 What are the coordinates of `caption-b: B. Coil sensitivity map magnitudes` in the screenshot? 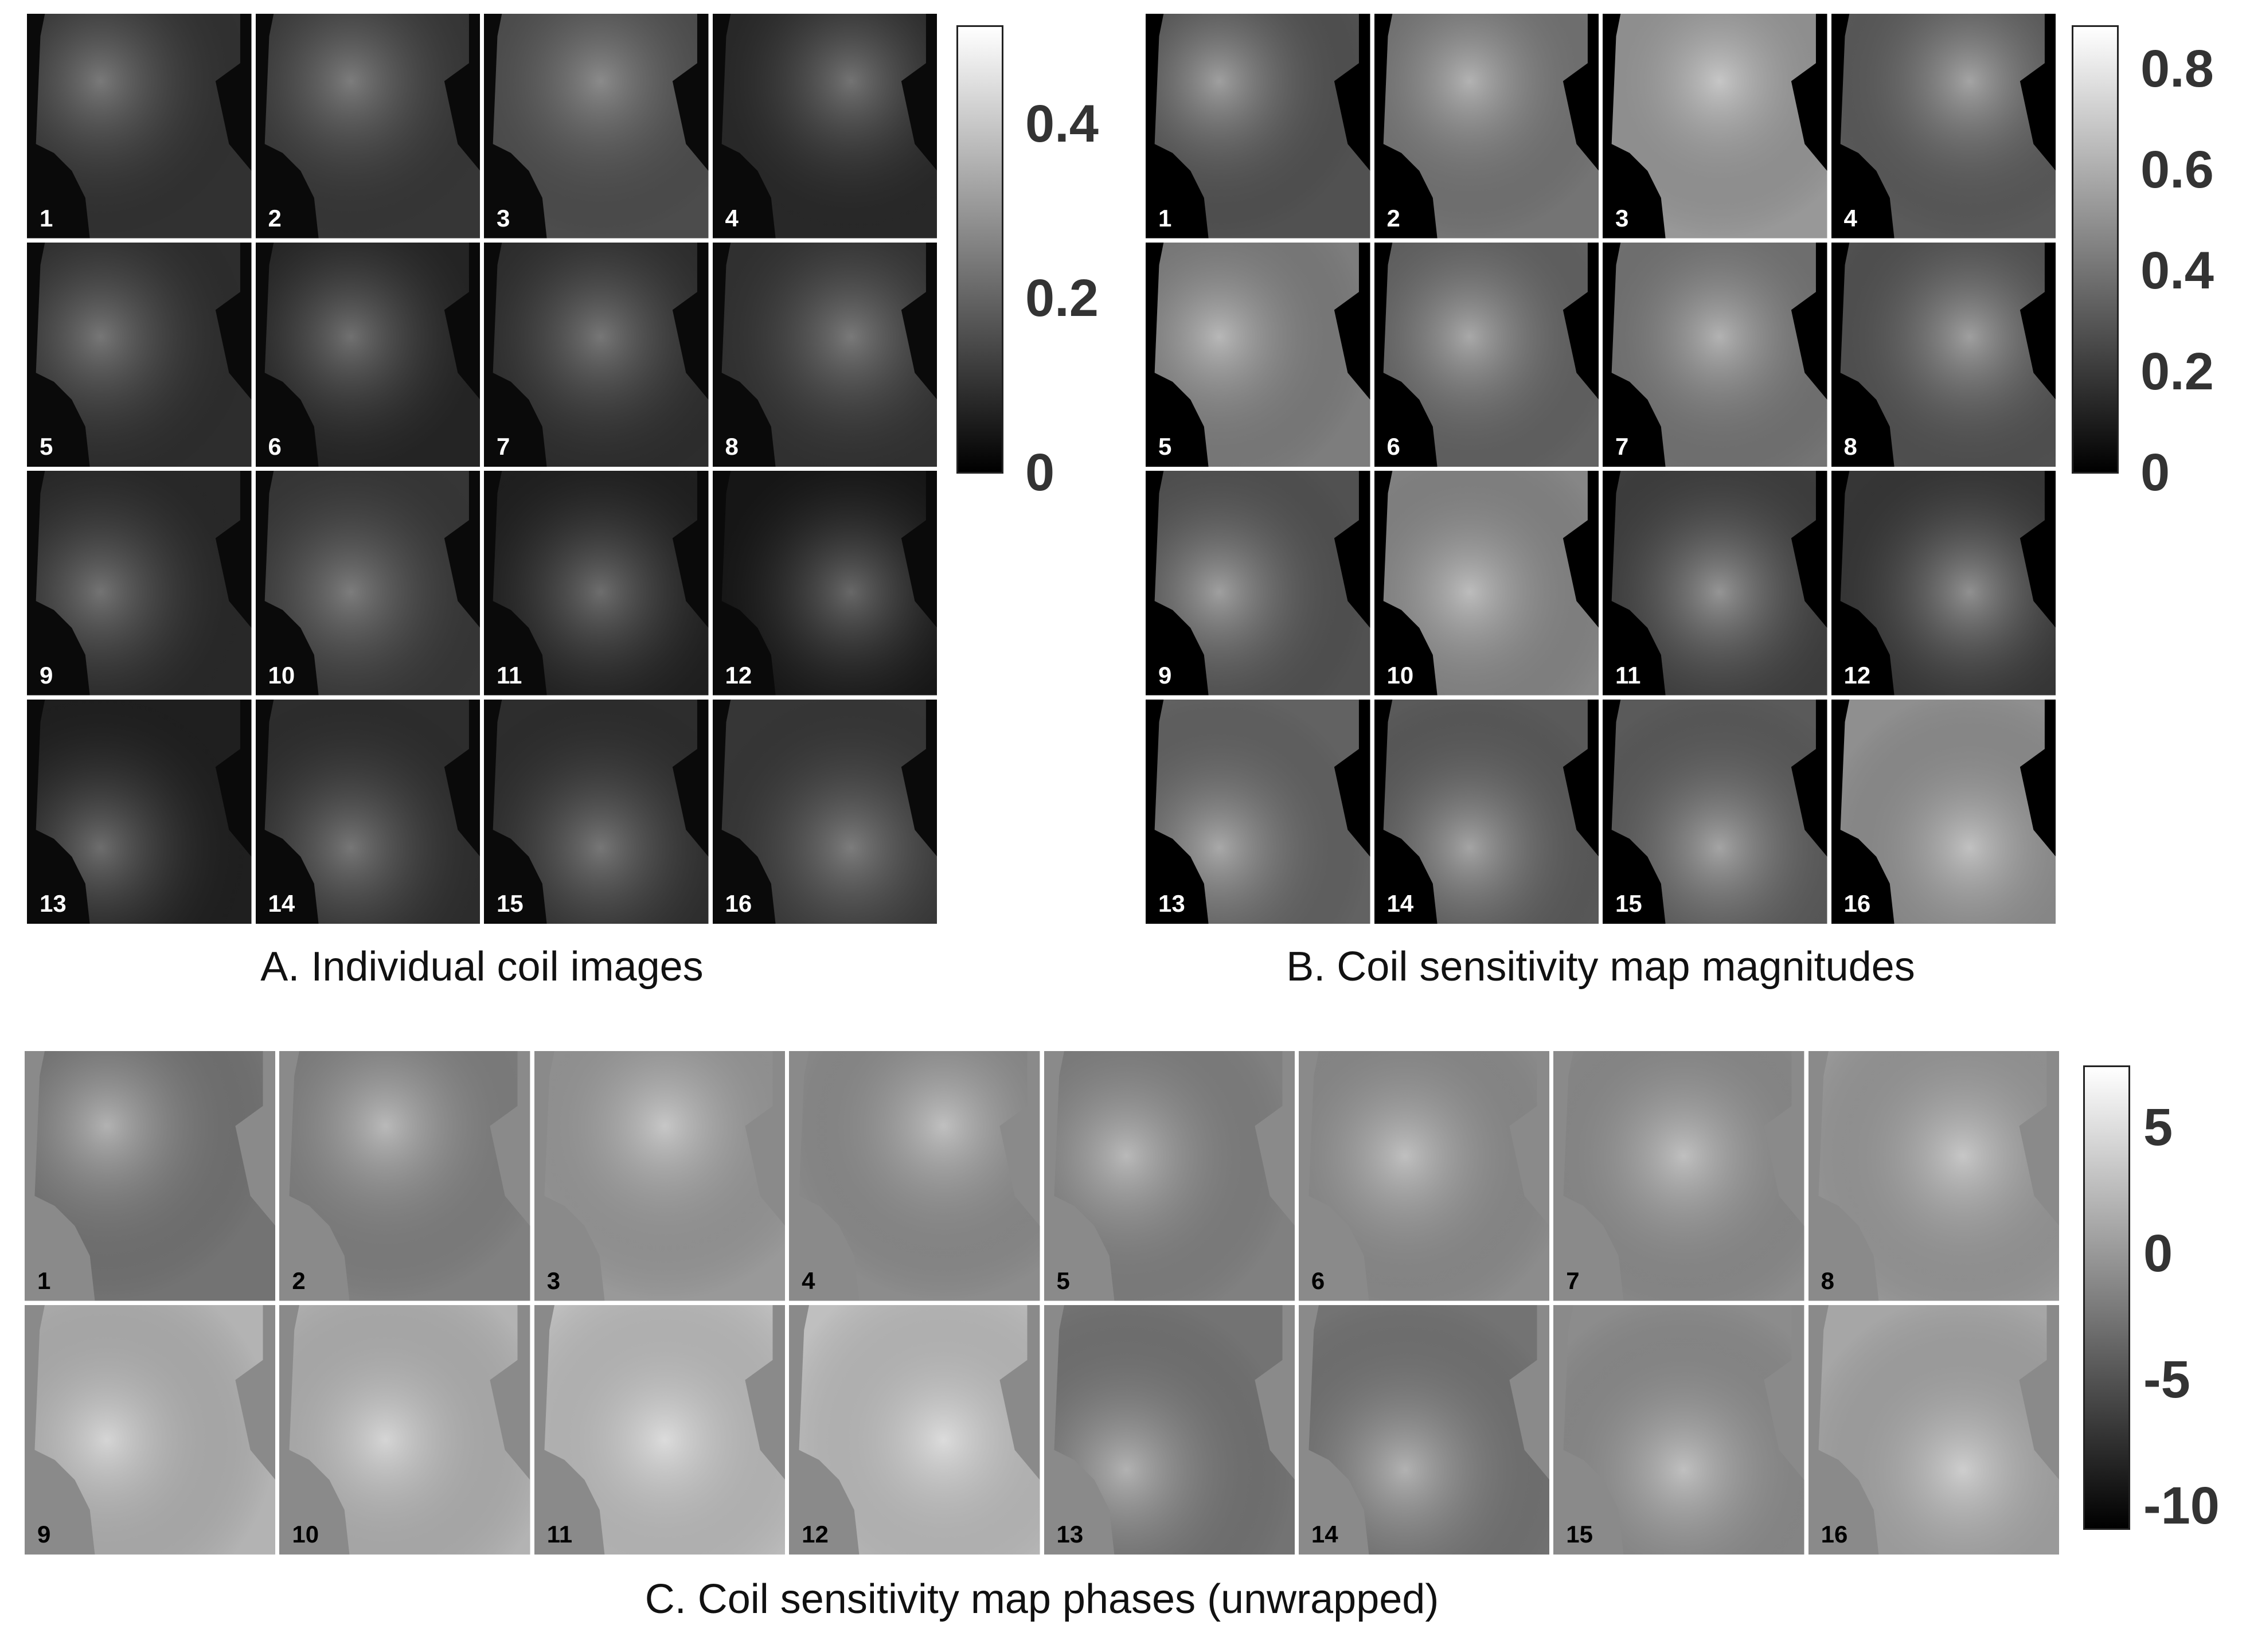 It's located at (1600, 967).